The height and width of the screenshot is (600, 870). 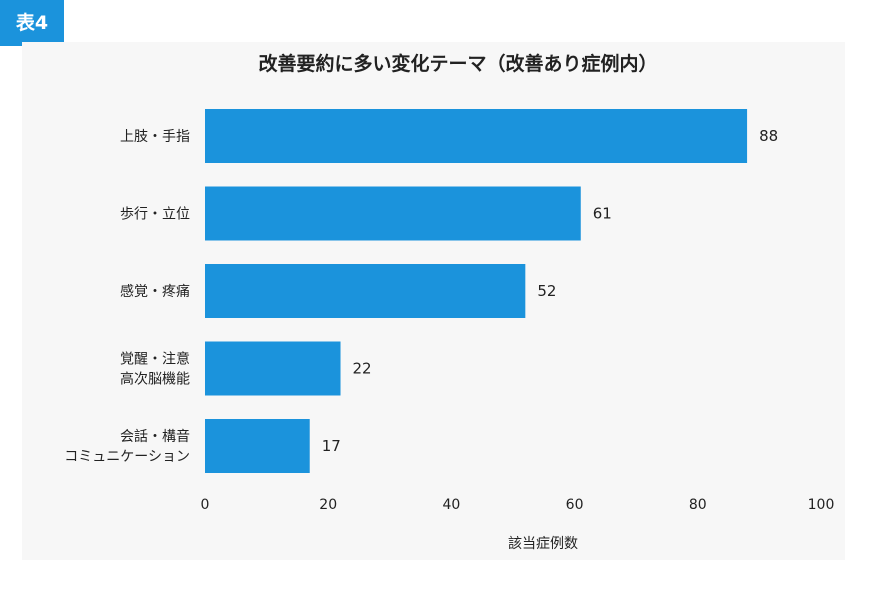 I want to click on x-tick-label-2: 40, so click(x=451, y=505).